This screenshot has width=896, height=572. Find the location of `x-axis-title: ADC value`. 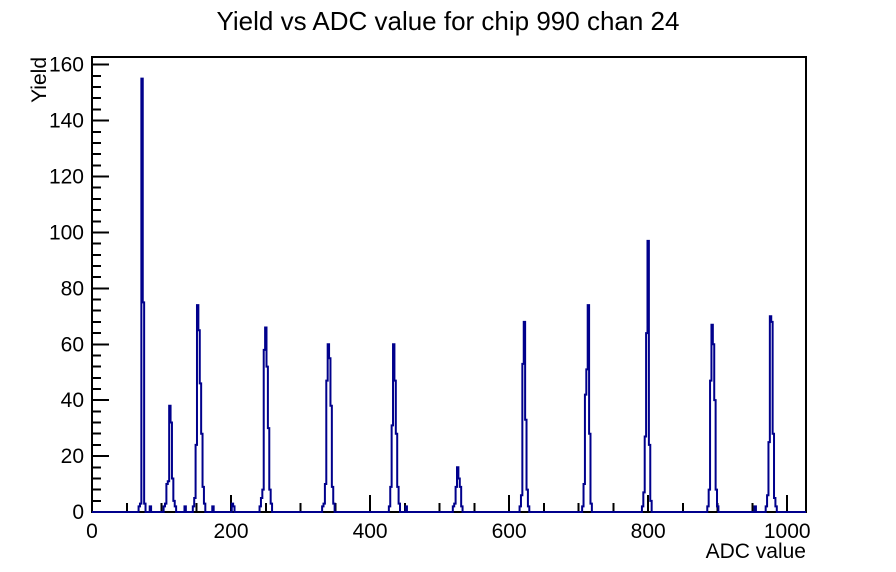

x-axis-title: ADC value is located at coordinates (755, 551).